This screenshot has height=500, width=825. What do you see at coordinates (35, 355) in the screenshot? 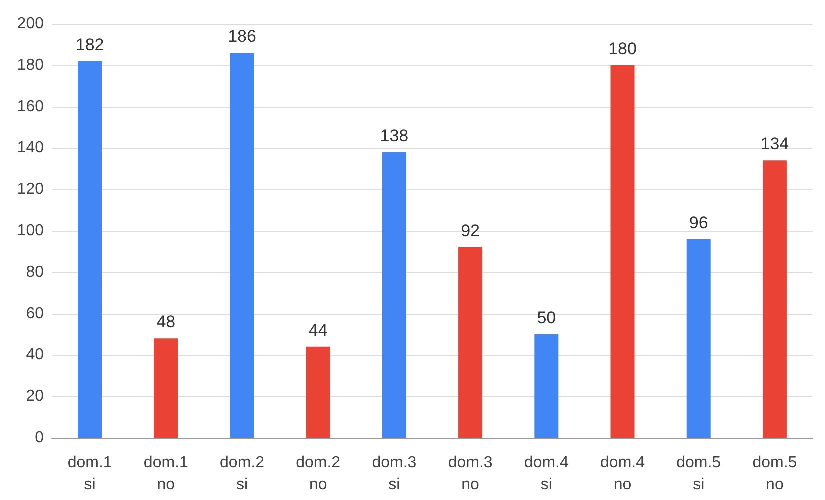
I see `y-tick-label: 40` at bounding box center [35, 355].